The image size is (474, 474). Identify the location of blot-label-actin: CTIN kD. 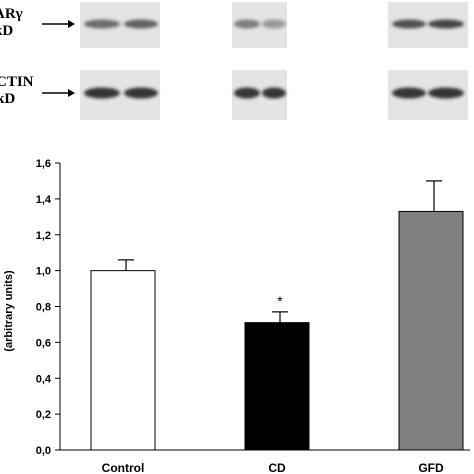
(17, 91).